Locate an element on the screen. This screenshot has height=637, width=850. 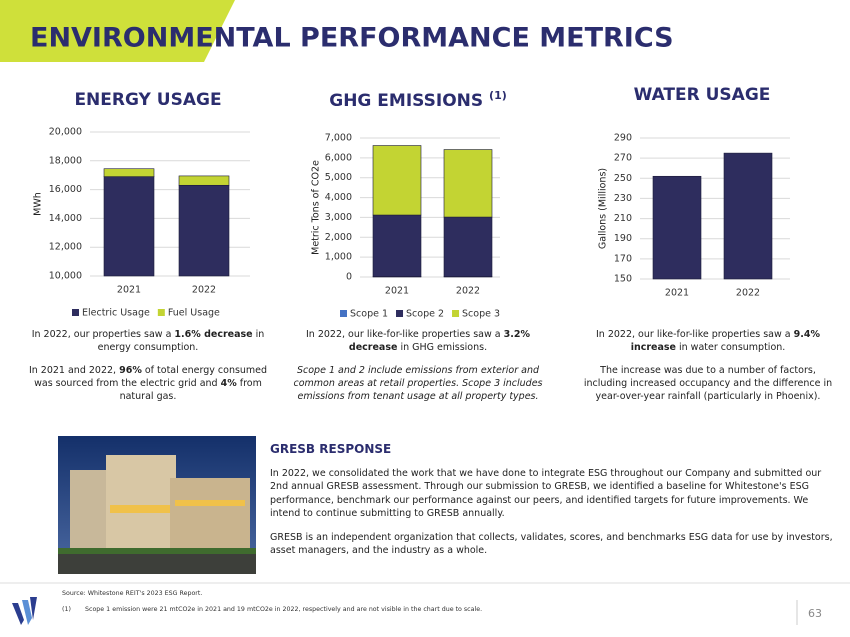
note-text: in GHG emissions. is located at coordinates (442, 347).